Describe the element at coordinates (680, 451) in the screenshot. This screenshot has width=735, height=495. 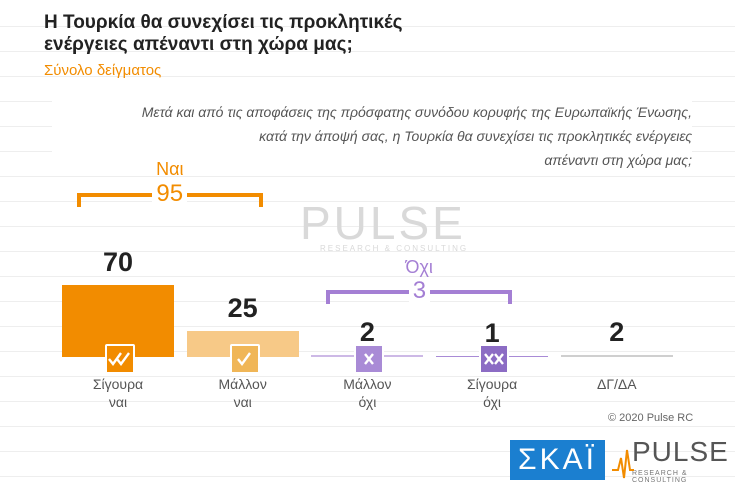
I see `pulse-logo: PULSE` at that location.